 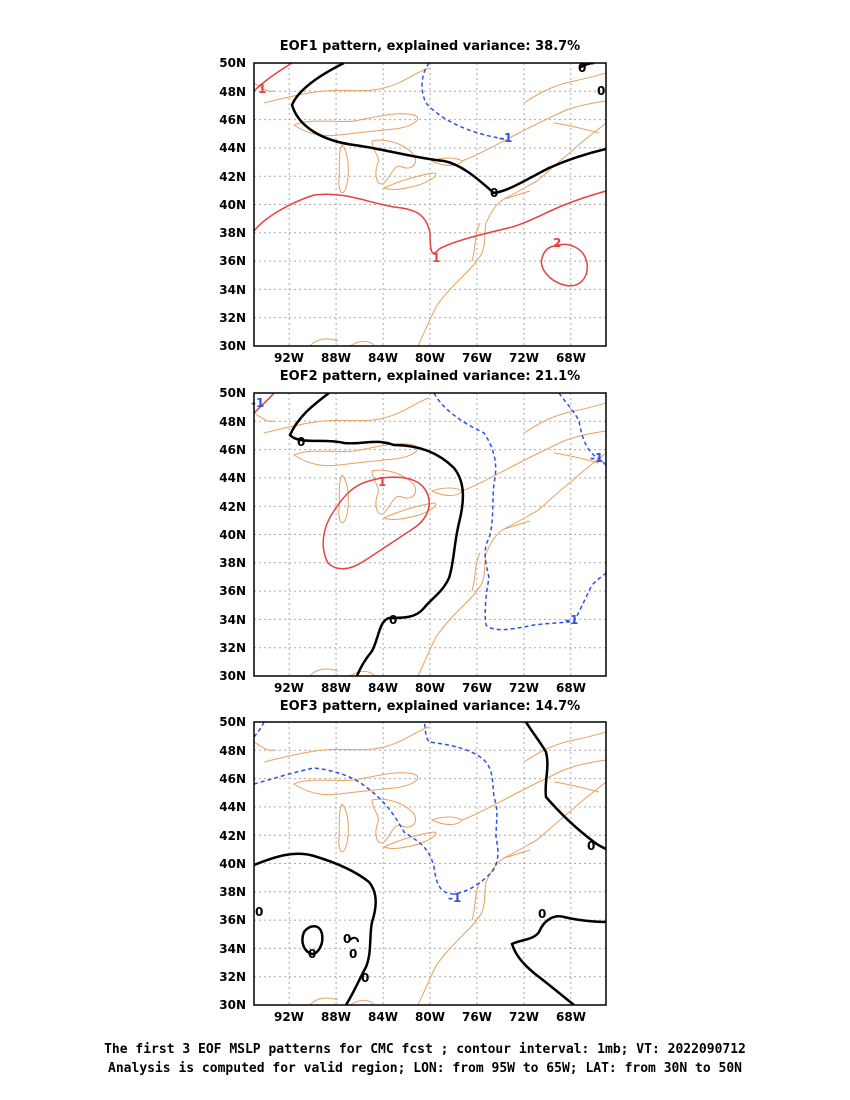 What do you see at coordinates (557, 243) in the screenshot?
I see `contour-label: 2` at bounding box center [557, 243].